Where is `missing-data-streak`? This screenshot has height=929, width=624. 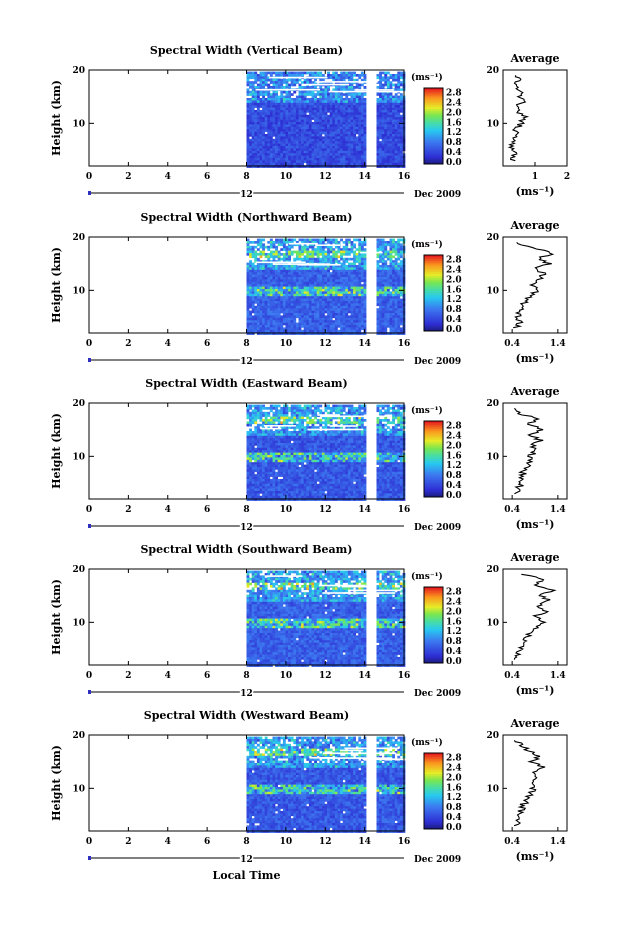 missing-data-streak is located at coordinates (298, 77).